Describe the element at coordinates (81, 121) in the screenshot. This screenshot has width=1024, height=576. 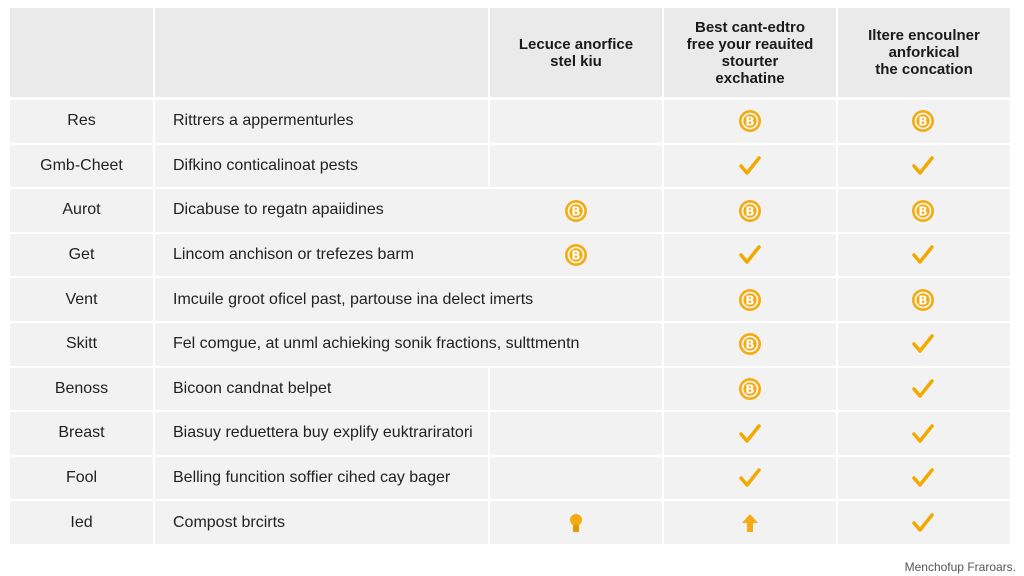
I see `row-label: Res` at that location.